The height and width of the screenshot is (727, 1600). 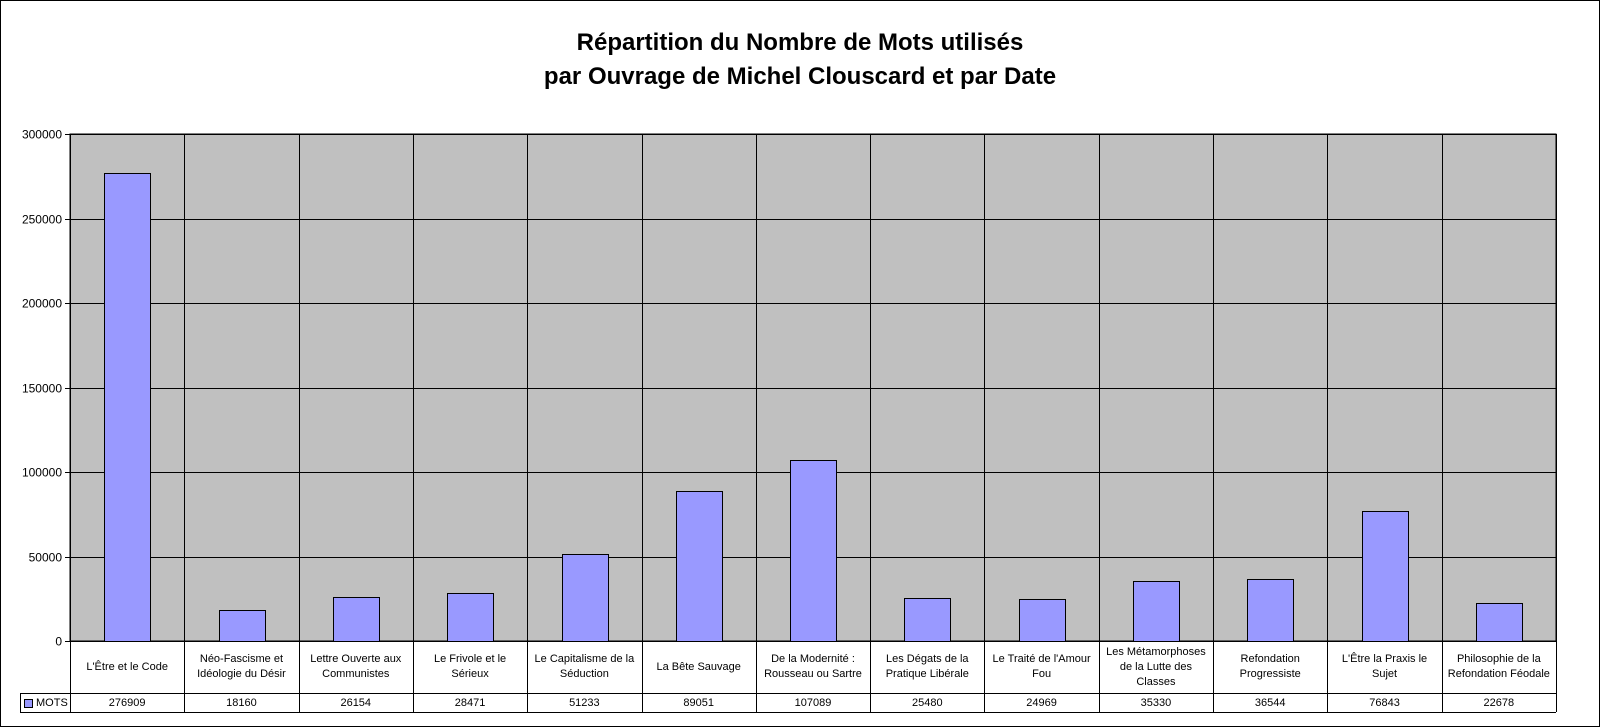 I want to click on y-tick-label: 200000, so click(x=42, y=304).